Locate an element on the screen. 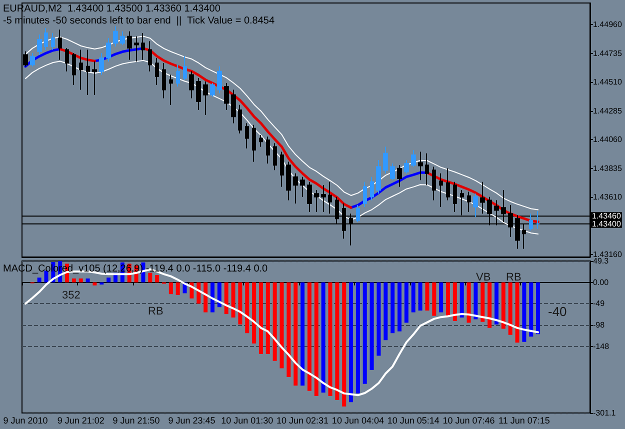 Image resolution: width=625 pixels, height=429 pixels. x-tick-label: 10 Jun 05:14 is located at coordinates (413, 421).